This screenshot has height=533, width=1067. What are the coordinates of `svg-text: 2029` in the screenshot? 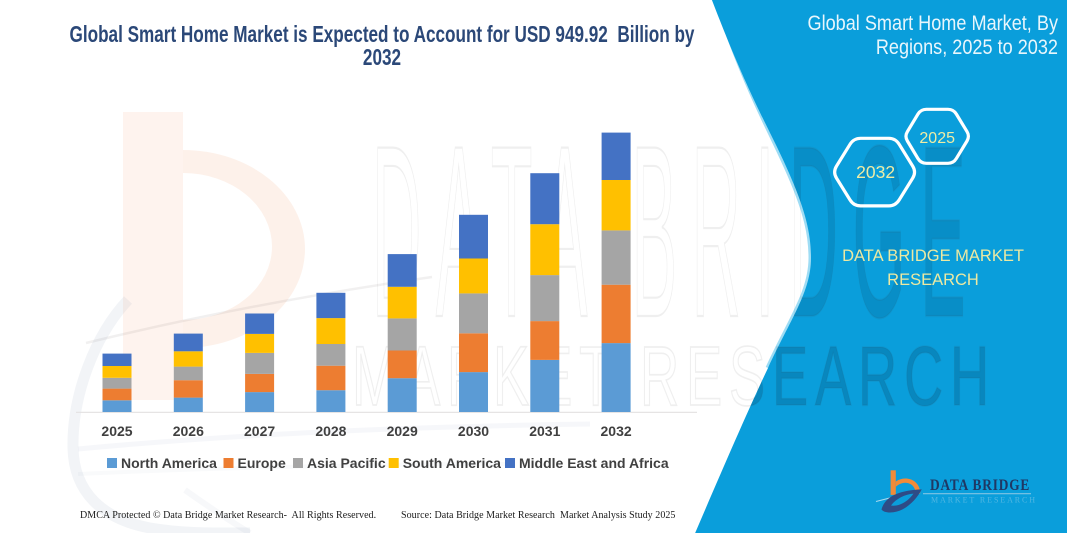 It's located at (402, 431).